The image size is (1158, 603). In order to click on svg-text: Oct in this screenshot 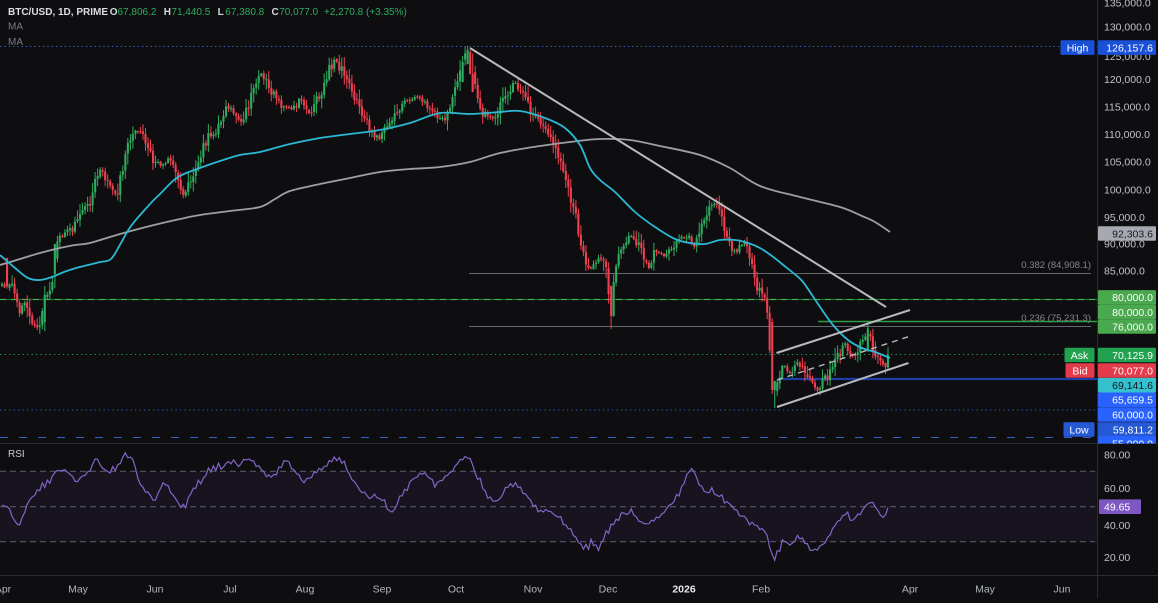, I will do `click(456, 590)`.